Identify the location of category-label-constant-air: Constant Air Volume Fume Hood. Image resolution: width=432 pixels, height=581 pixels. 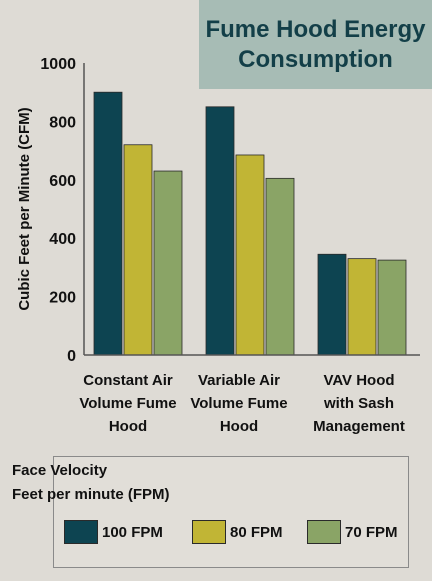
(128, 403).